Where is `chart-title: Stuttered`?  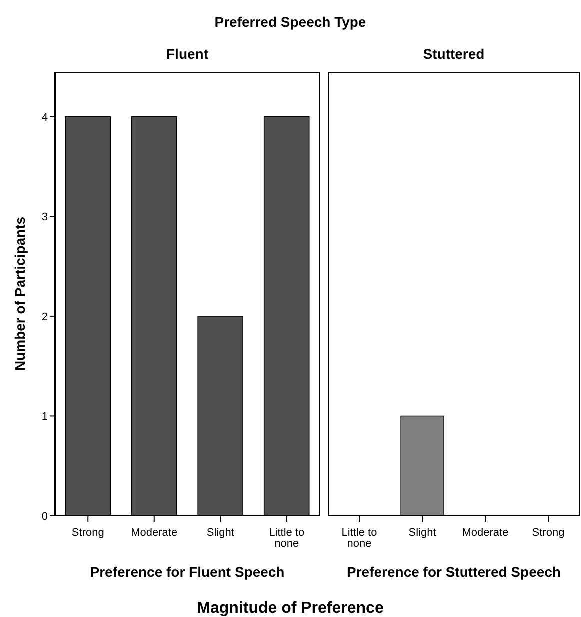
chart-title: Stuttered is located at coordinates (454, 54).